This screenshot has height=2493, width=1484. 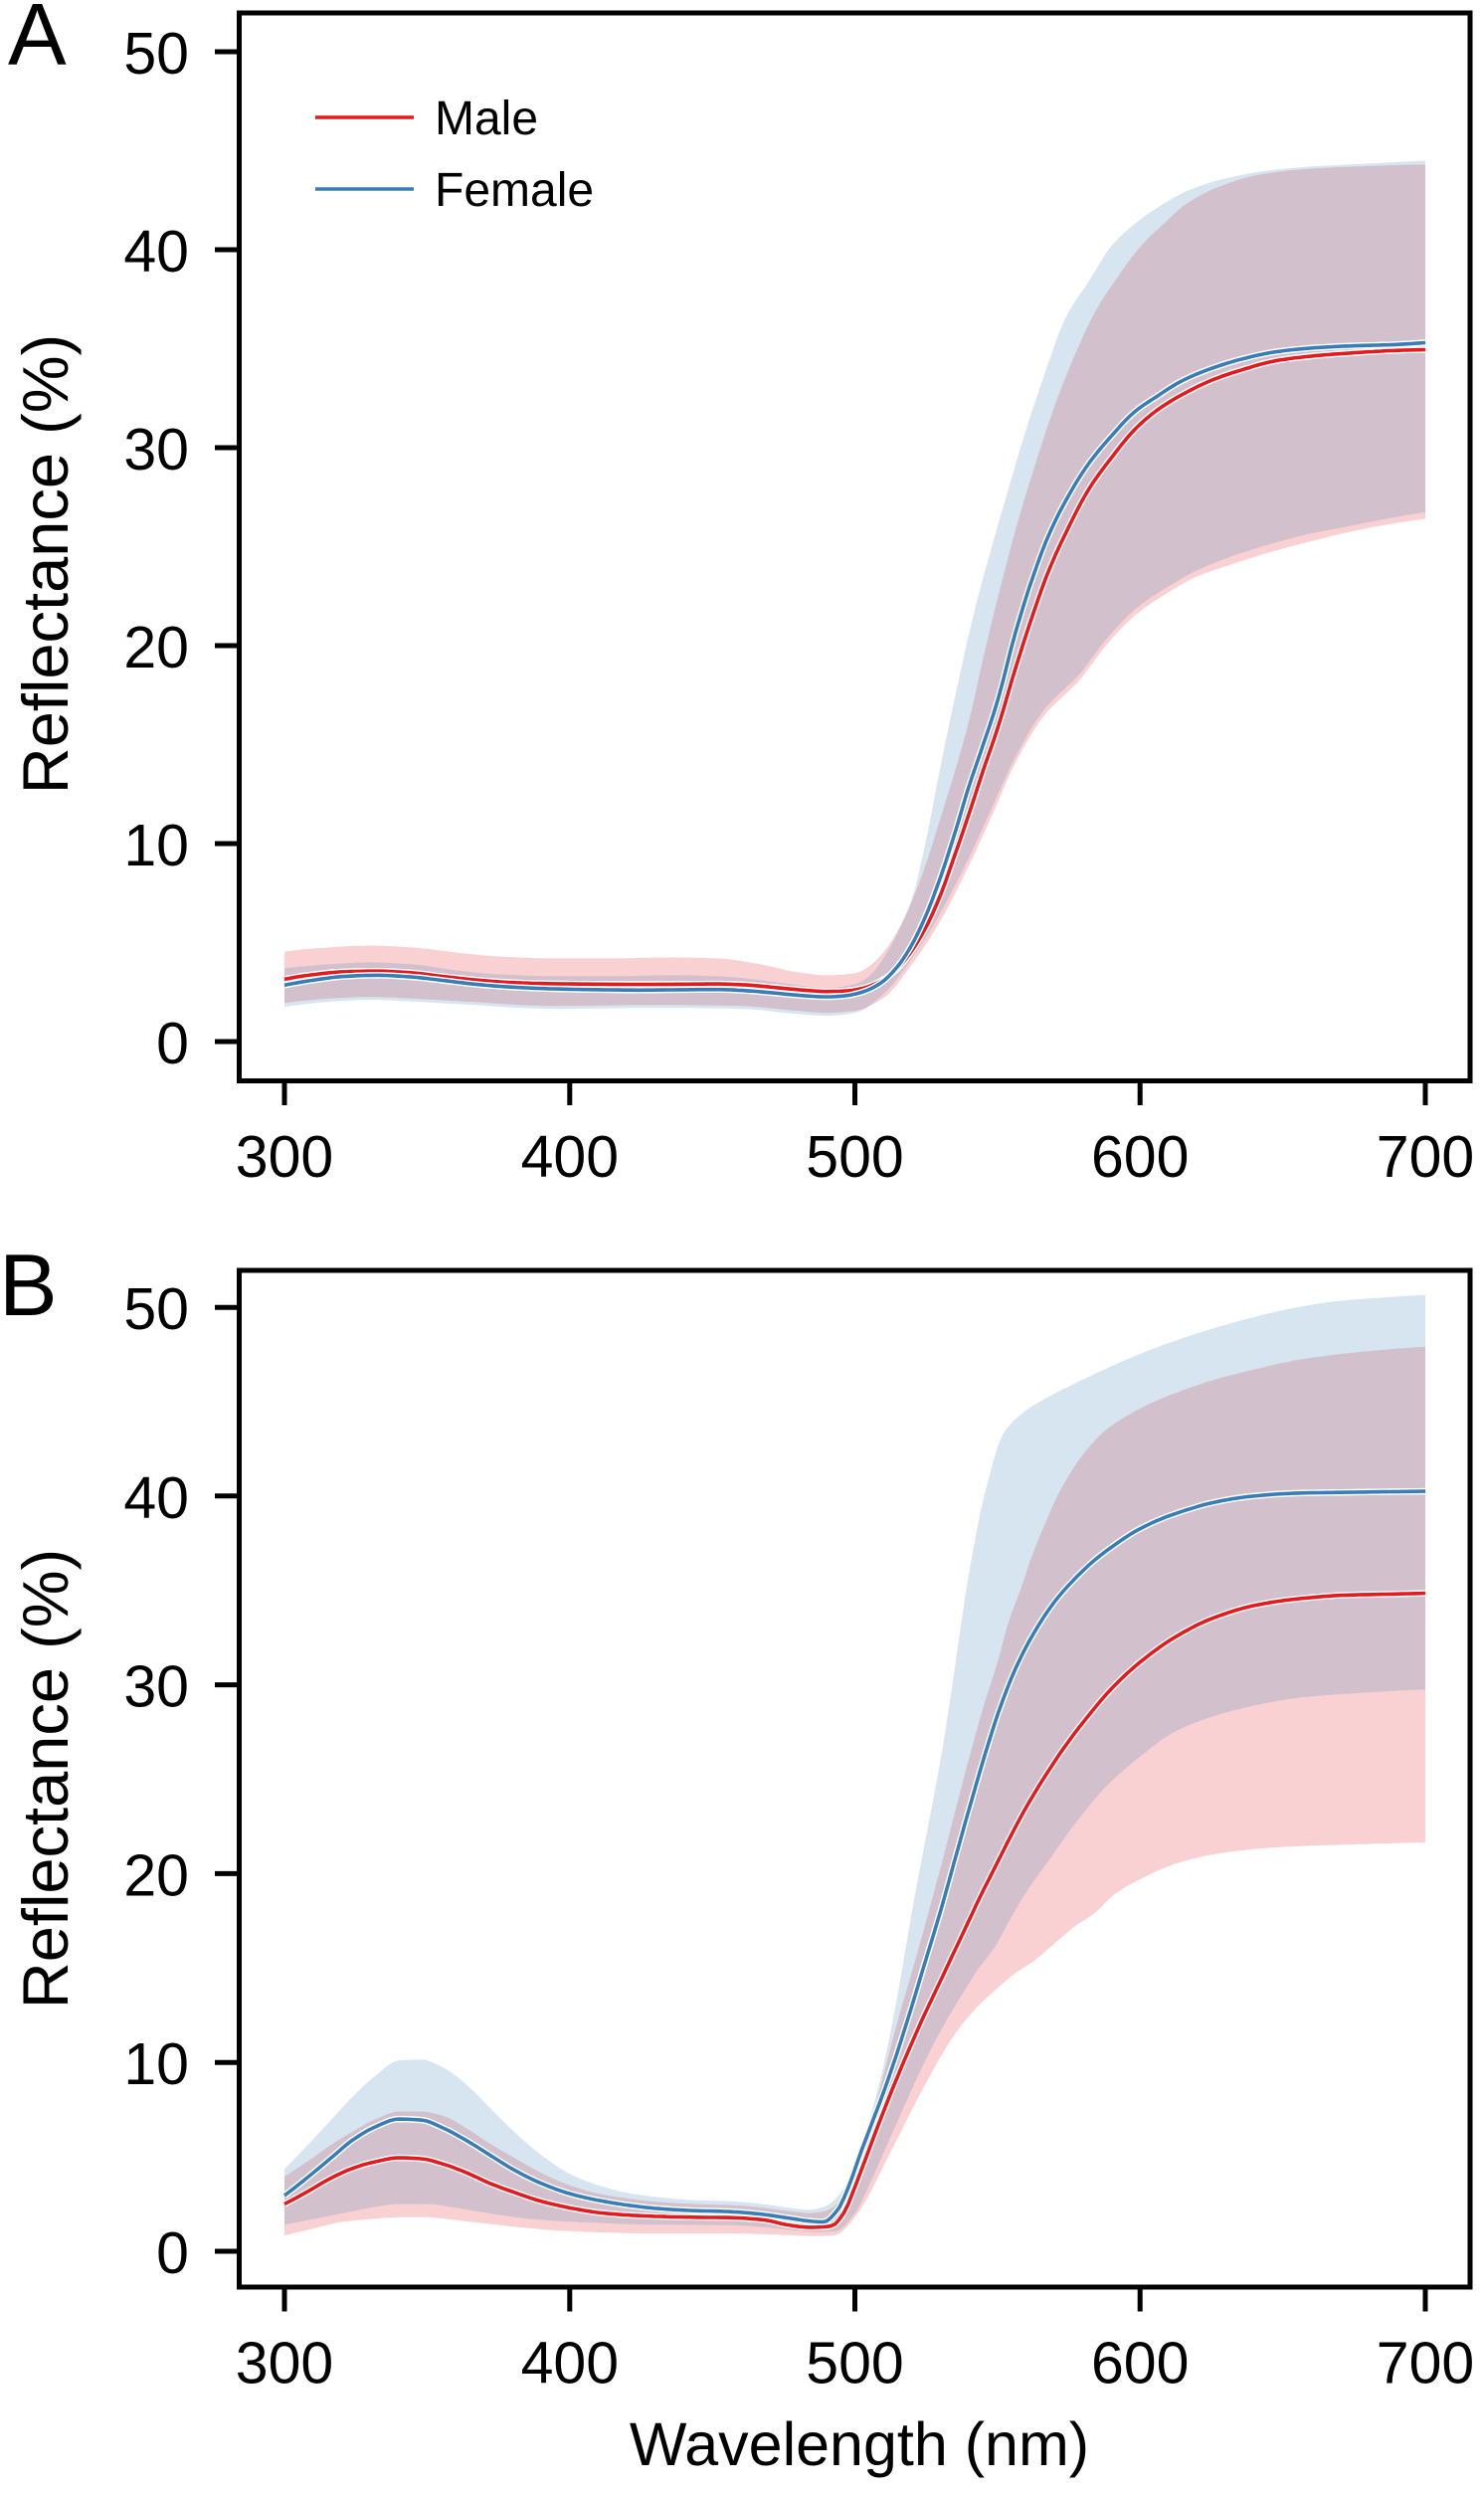 What do you see at coordinates (860, 2444) in the screenshot?
I see `svg-text: Wavelength (nm)` at bounding box center [860, 2444].